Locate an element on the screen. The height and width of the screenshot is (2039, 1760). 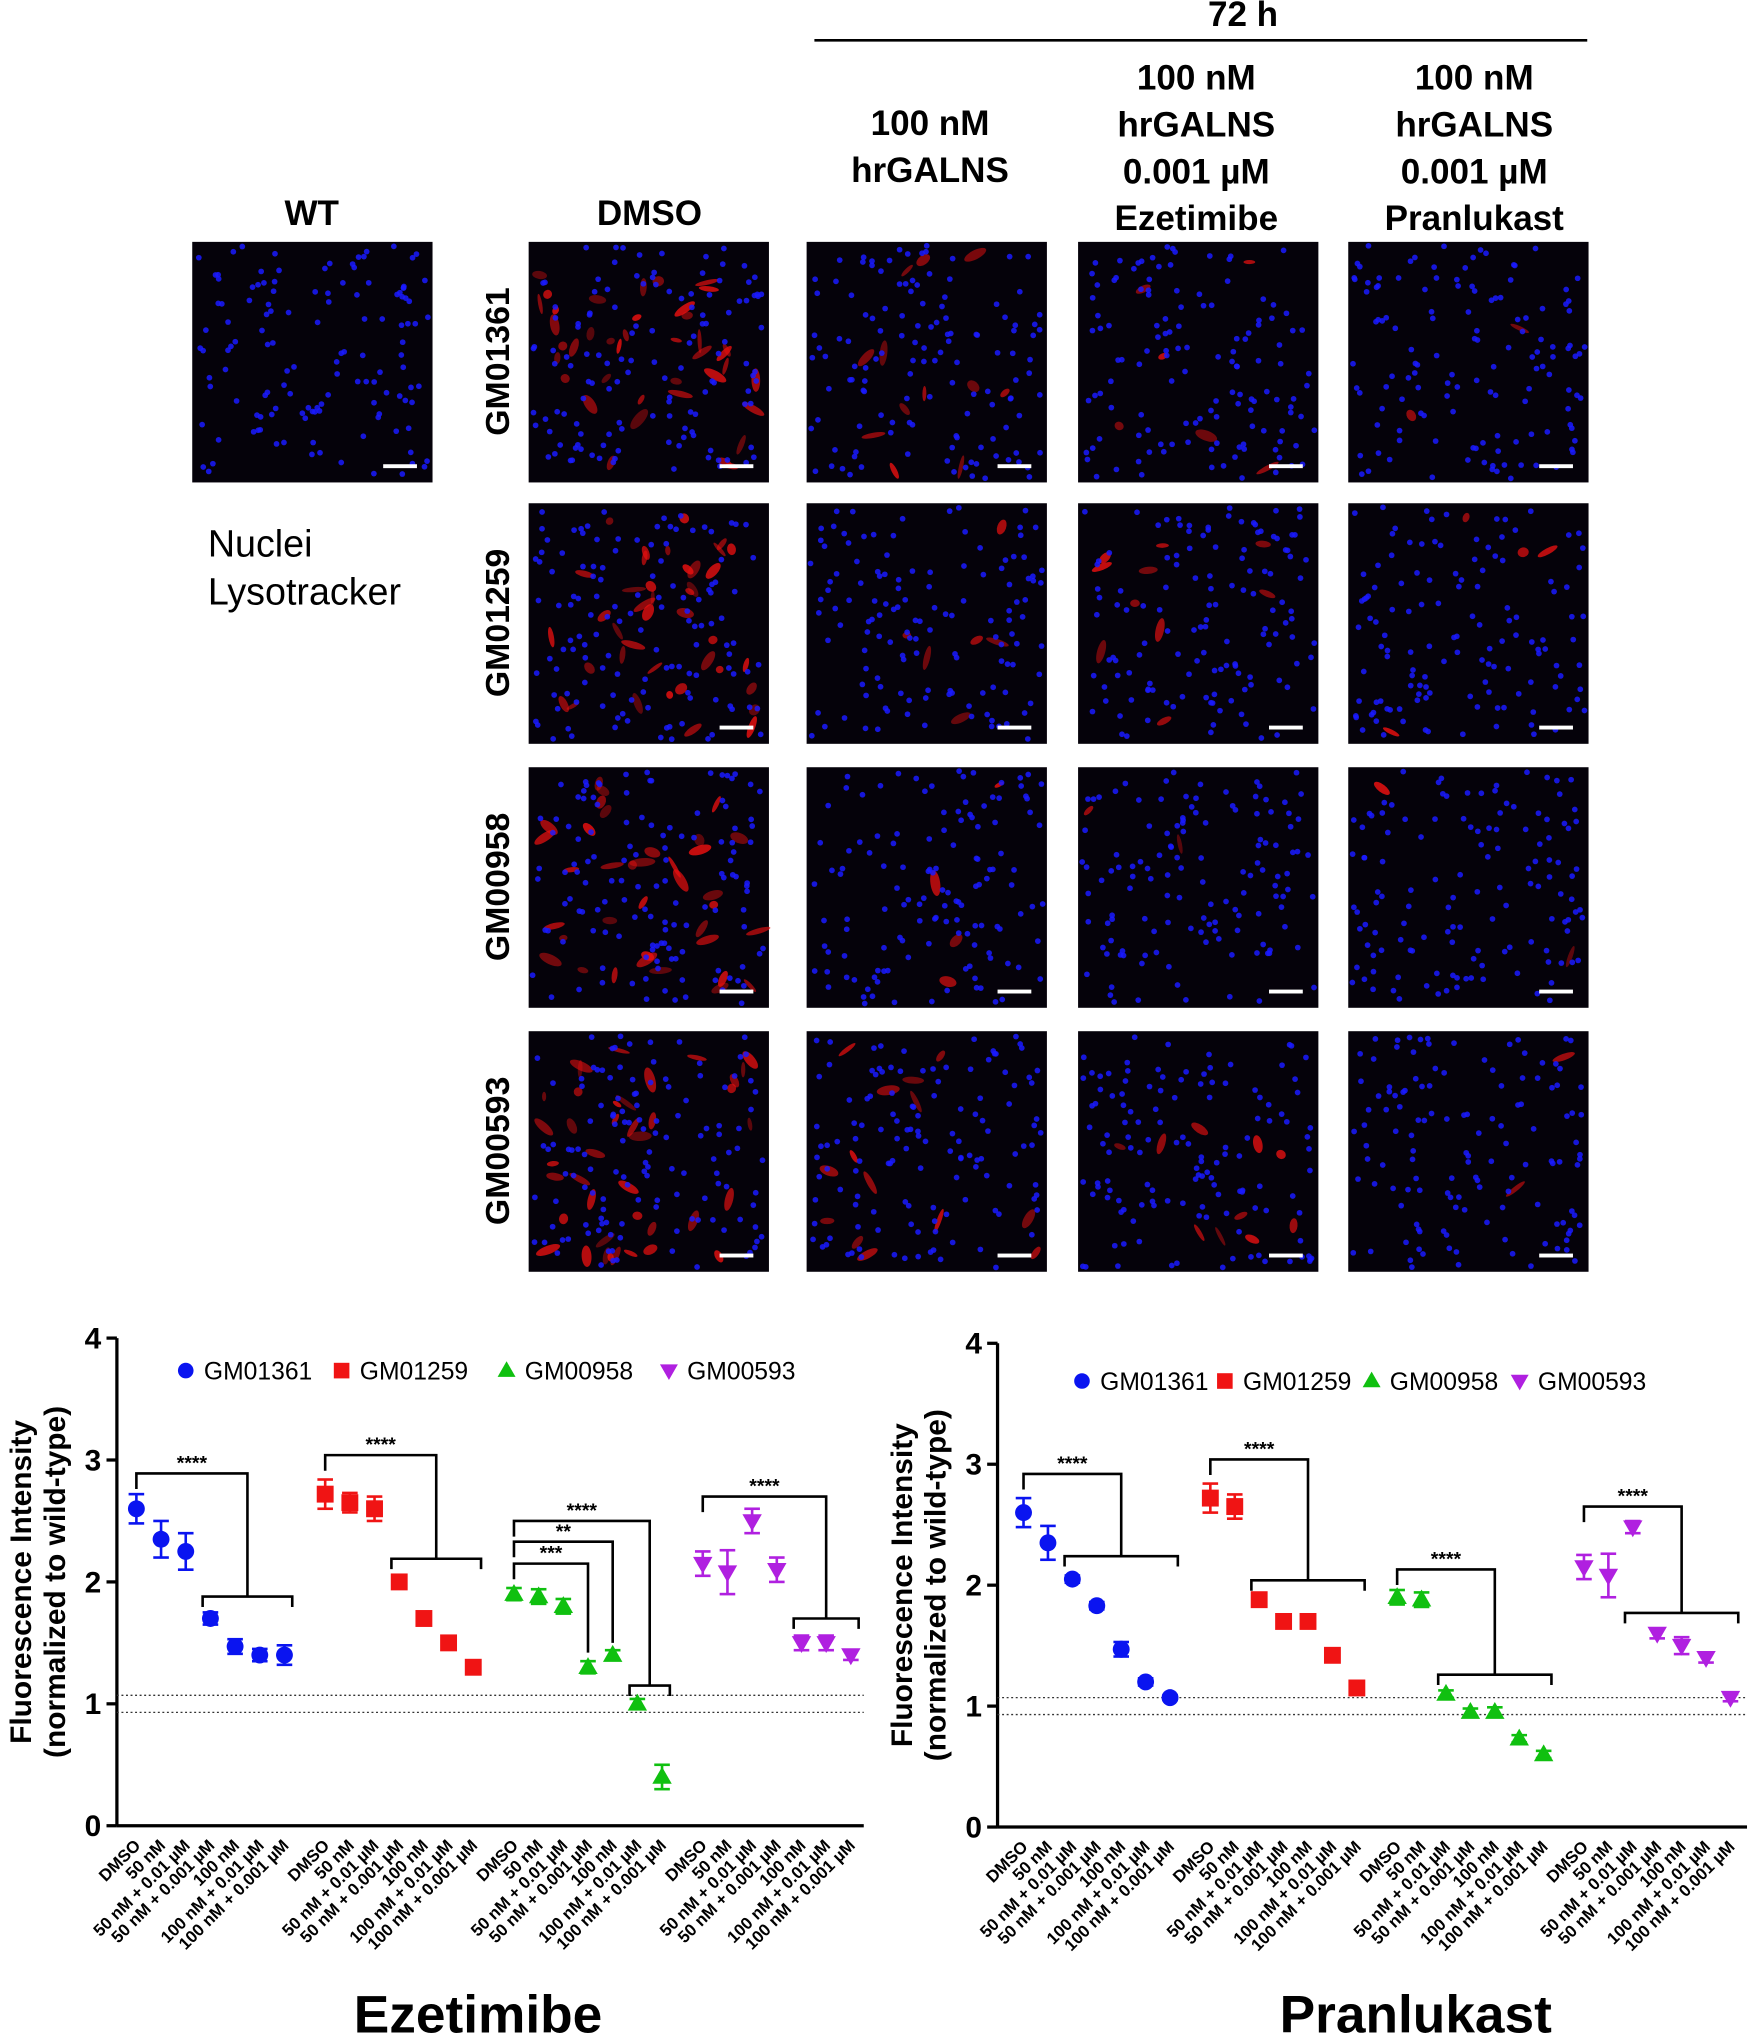
legend-label: GM01259 is located at coordinates (1297, 1382).